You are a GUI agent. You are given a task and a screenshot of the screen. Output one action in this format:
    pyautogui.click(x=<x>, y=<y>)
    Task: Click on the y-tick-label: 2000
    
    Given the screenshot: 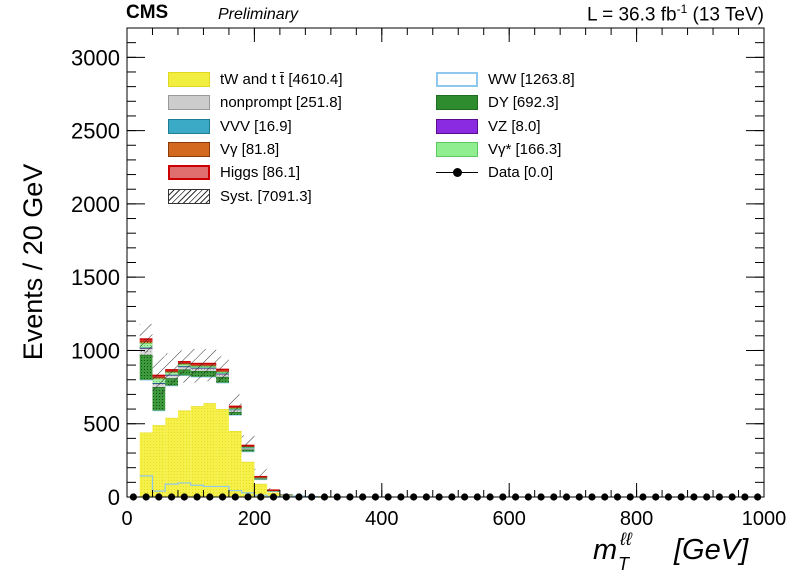 What is the action you would take?
    pyautogui.click(x=95, y=204)
    